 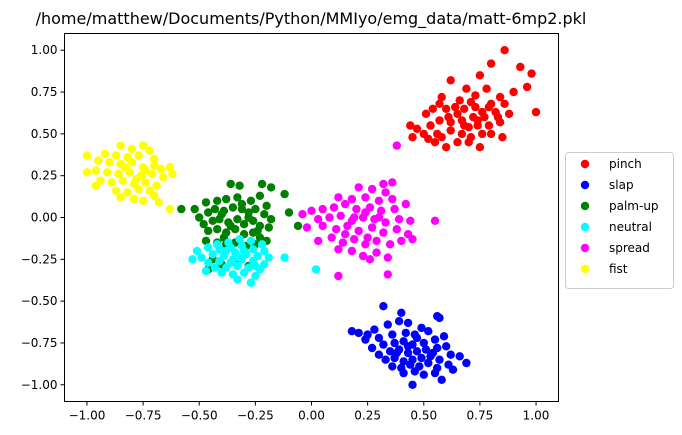 What do you see at coordinates (585, 269) in the screenshot?
I see `legend-marker-fist` at bounding box center [585, 269].